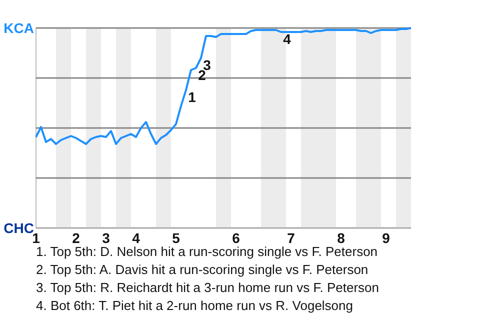 Image resolution: width=480 pixels, height=320 pixels. Describe the element at coordinates (106, 238) in the screenshot. I see `x-tick-label: 3` at that location.